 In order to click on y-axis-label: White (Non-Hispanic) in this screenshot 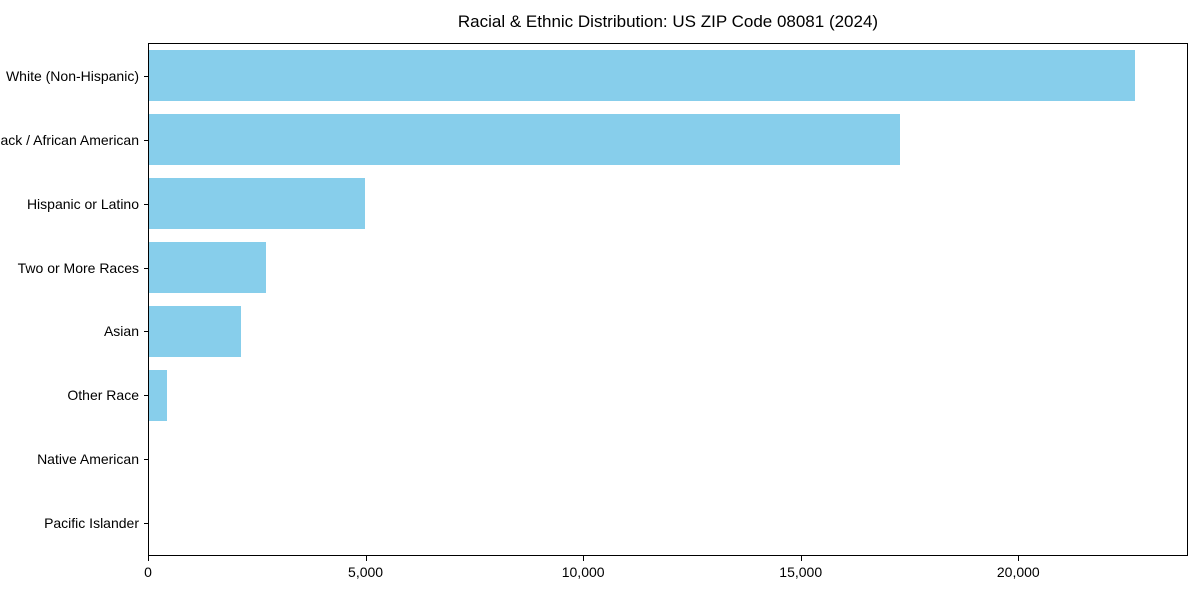, I will do `click(72, 75)`.